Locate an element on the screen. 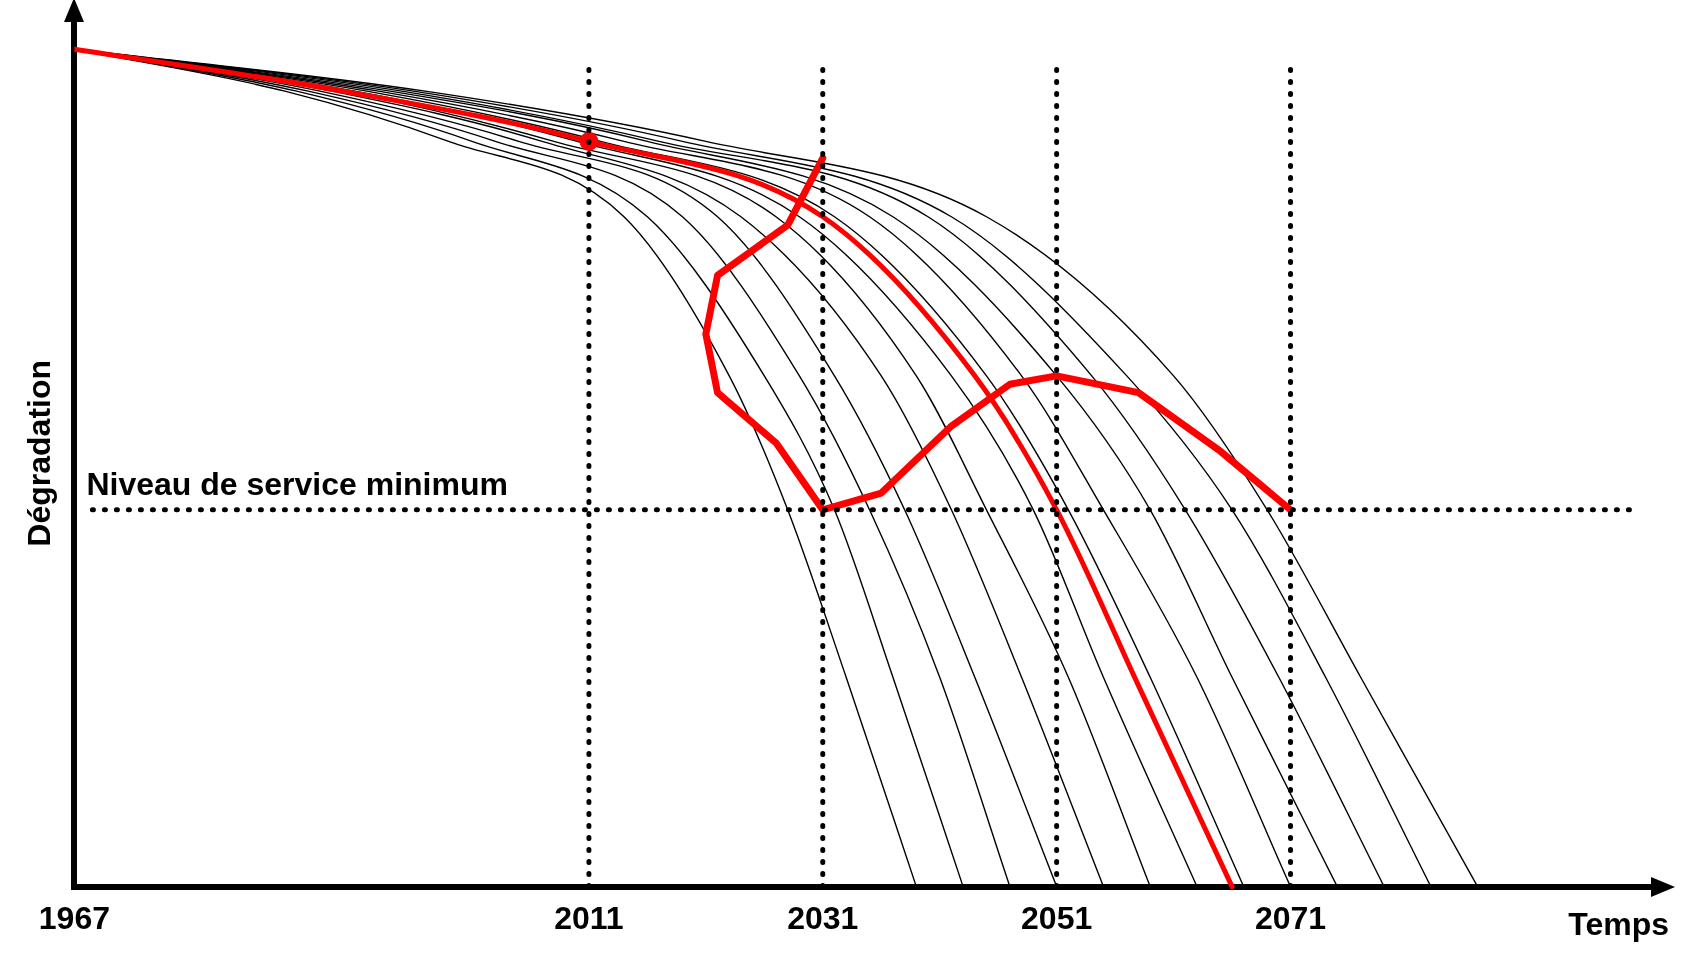  x-tick-label: 2071 is located at coordinates (1290, 917).